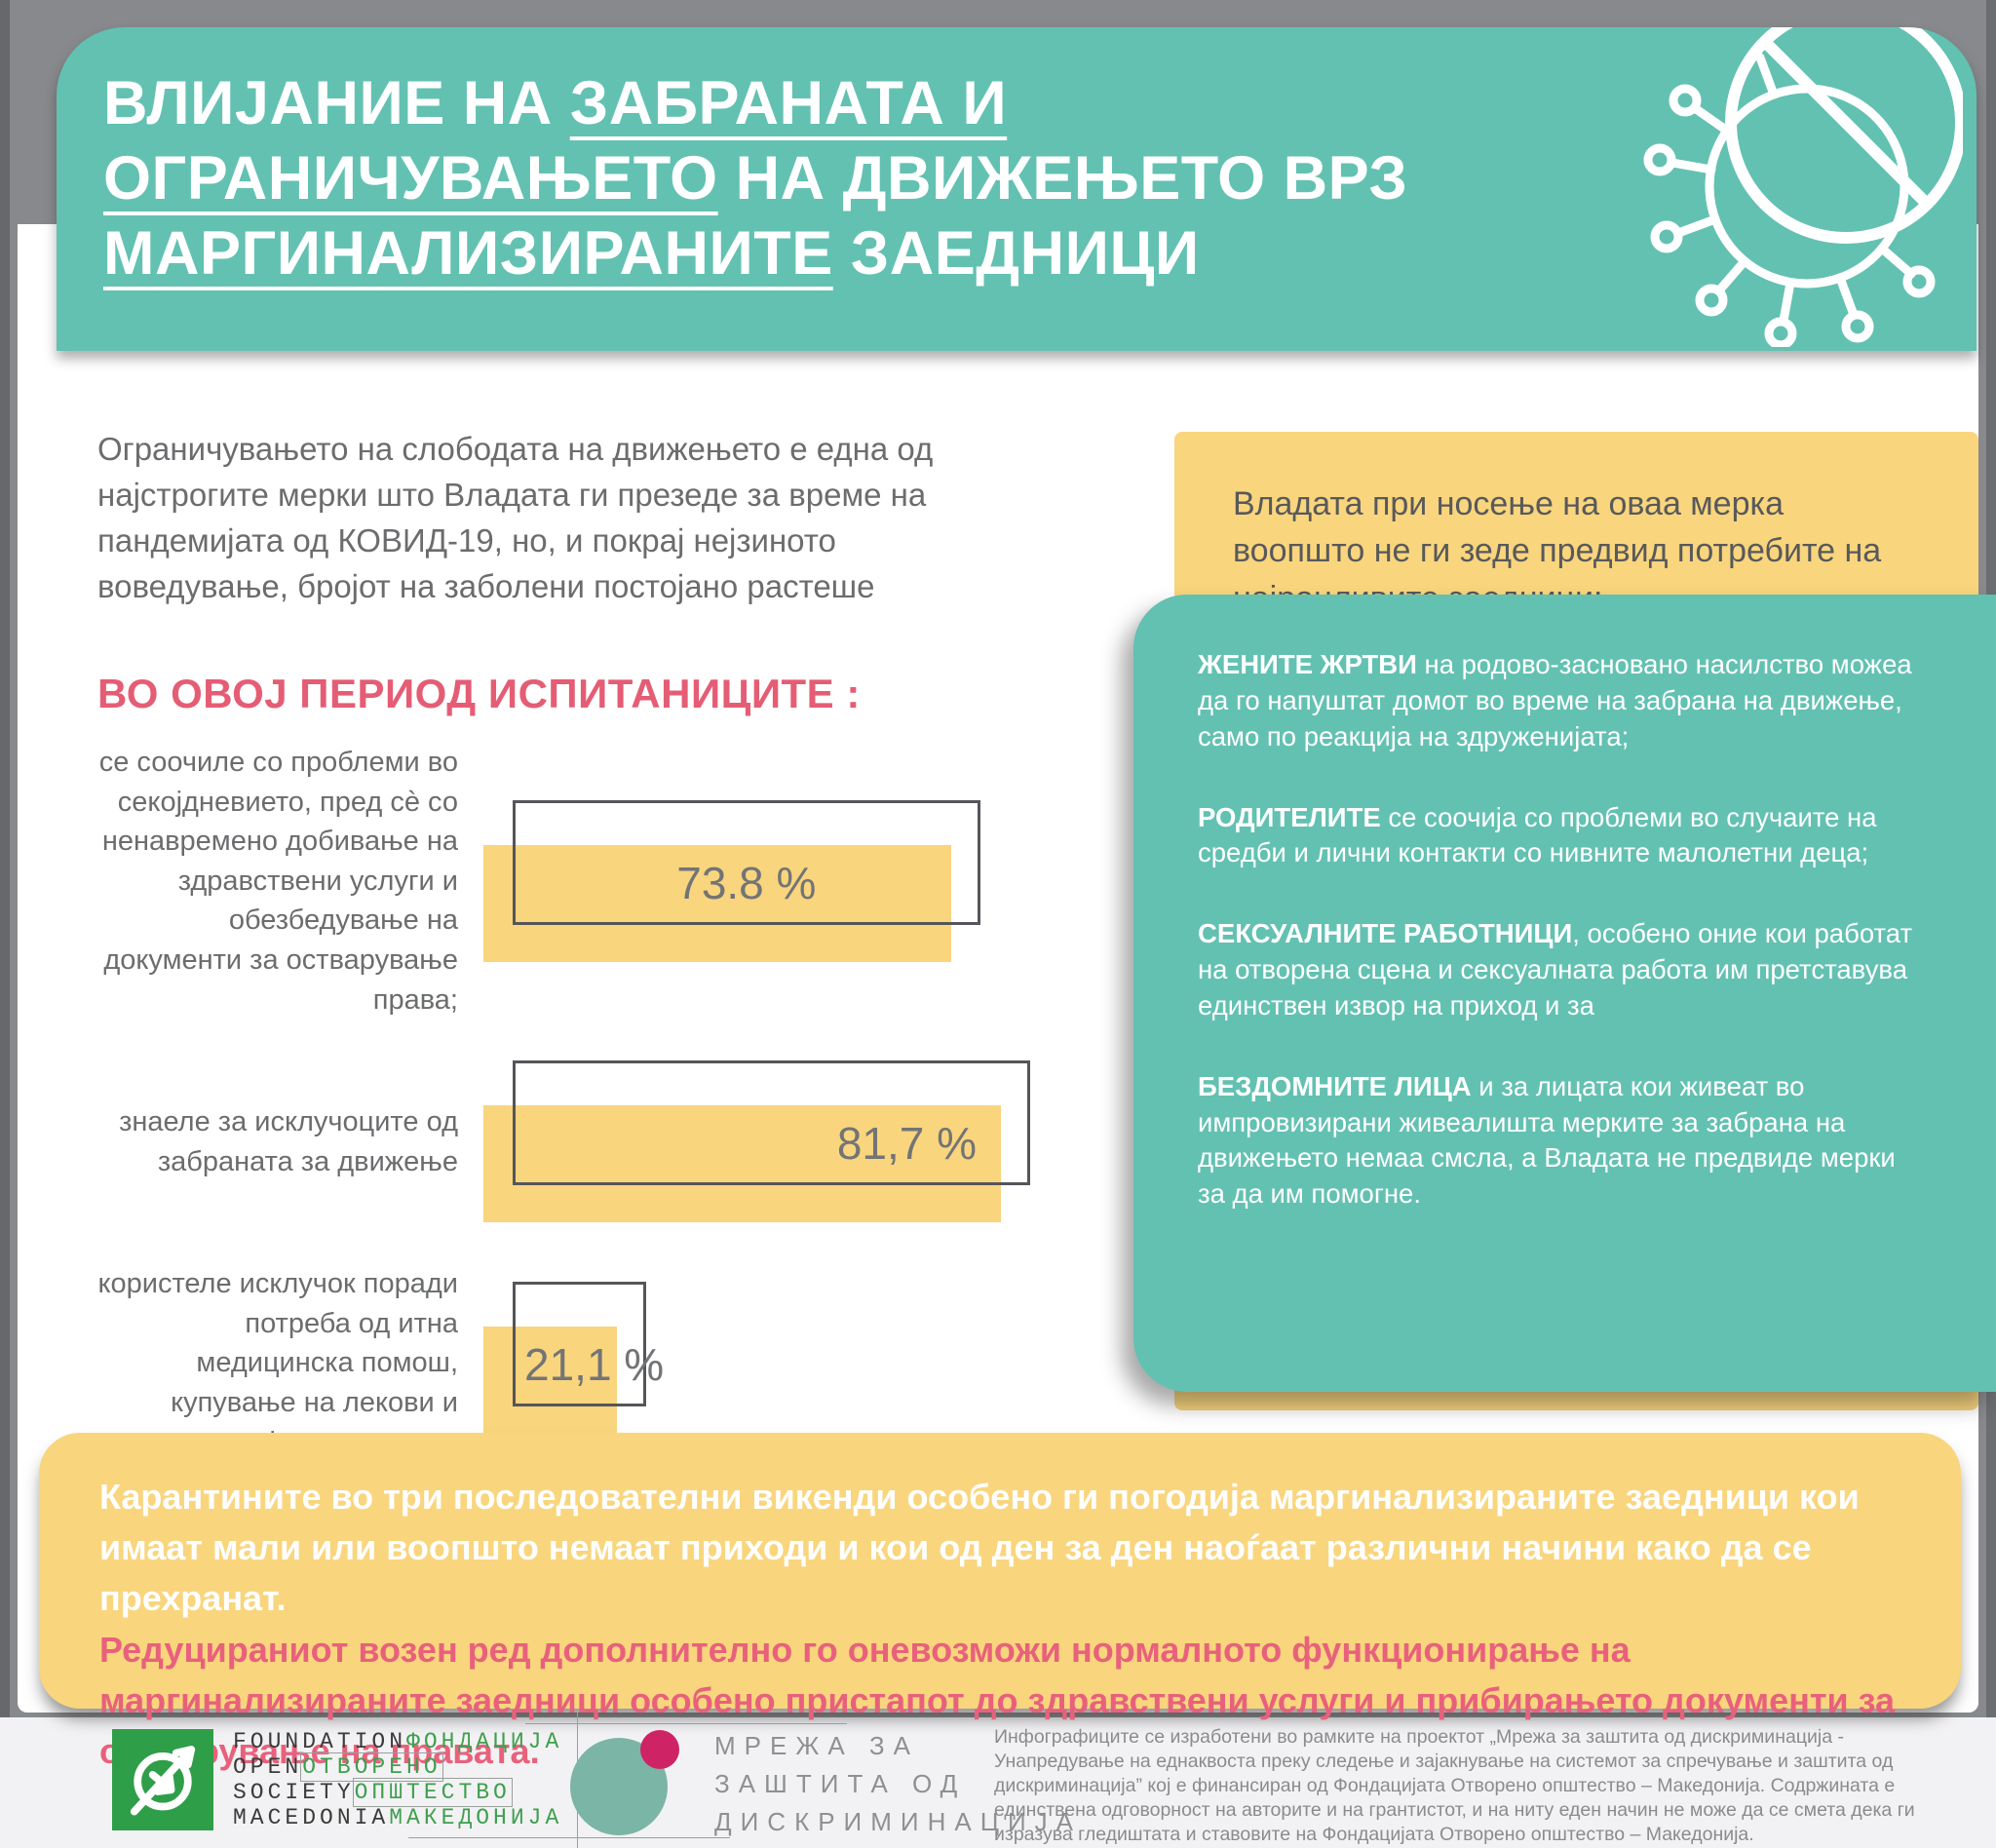 The height and width of the screenshot is (1848, 1996). I want to click on title-underlined-text: МАРГИНАЛИЗИРАНИТЕ, so click(468, 253).